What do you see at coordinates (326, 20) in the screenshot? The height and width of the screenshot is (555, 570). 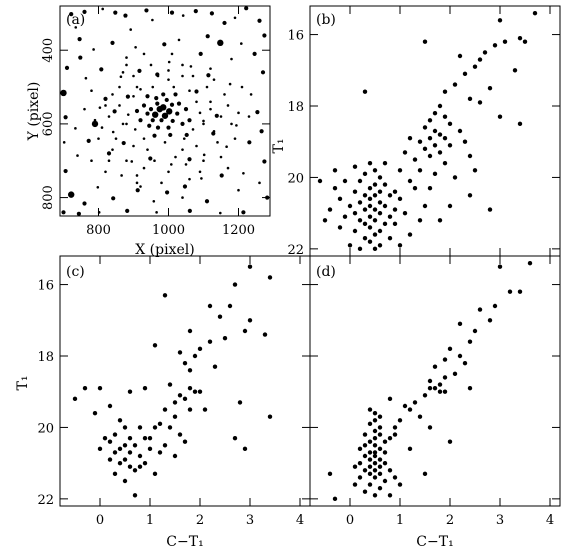 I see `panel-b-label: (b)` at bounding box center [326, 20].